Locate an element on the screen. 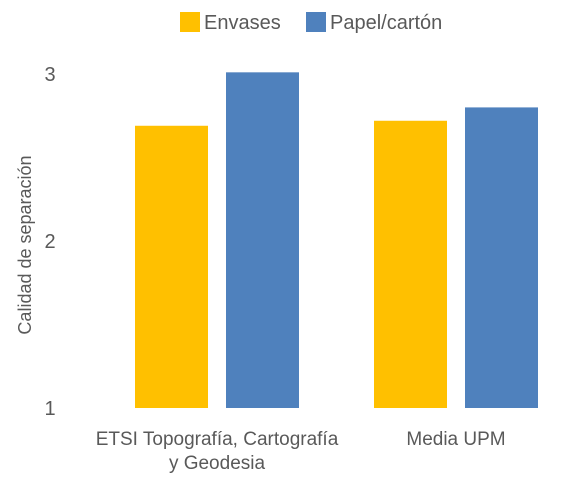 The height and width of the screenshot is (478, 566). y-tick-label-2: 2 is located at coordinates (49, 242).